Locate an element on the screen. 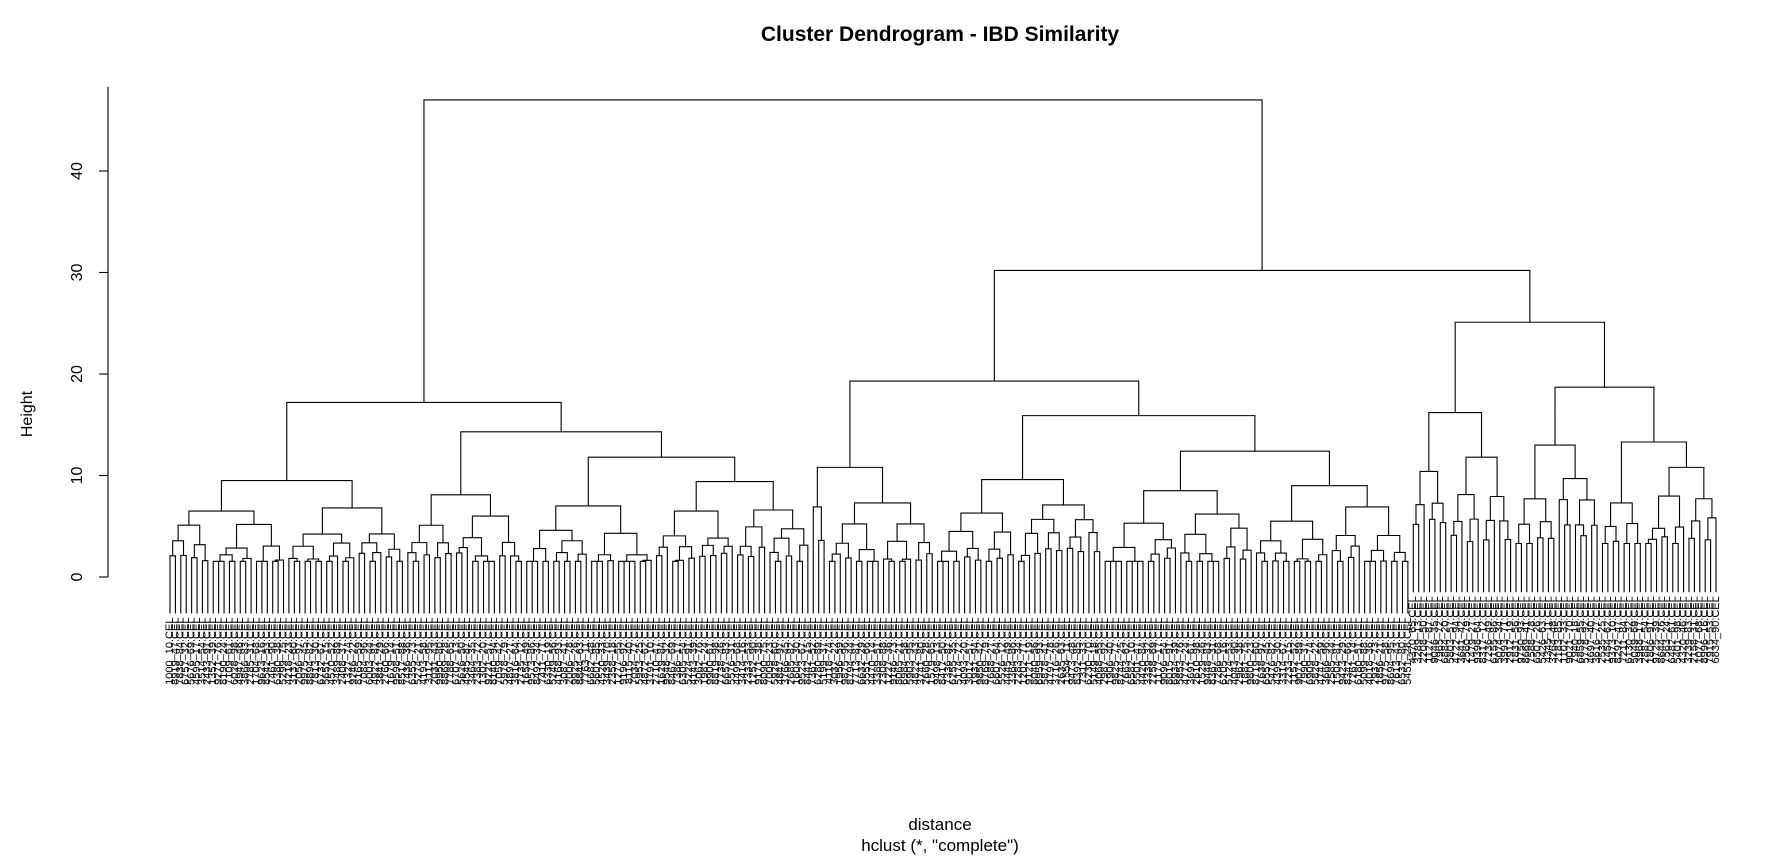  leaf-label: 8367_31.CEL is located at coordinates (1213, 651).